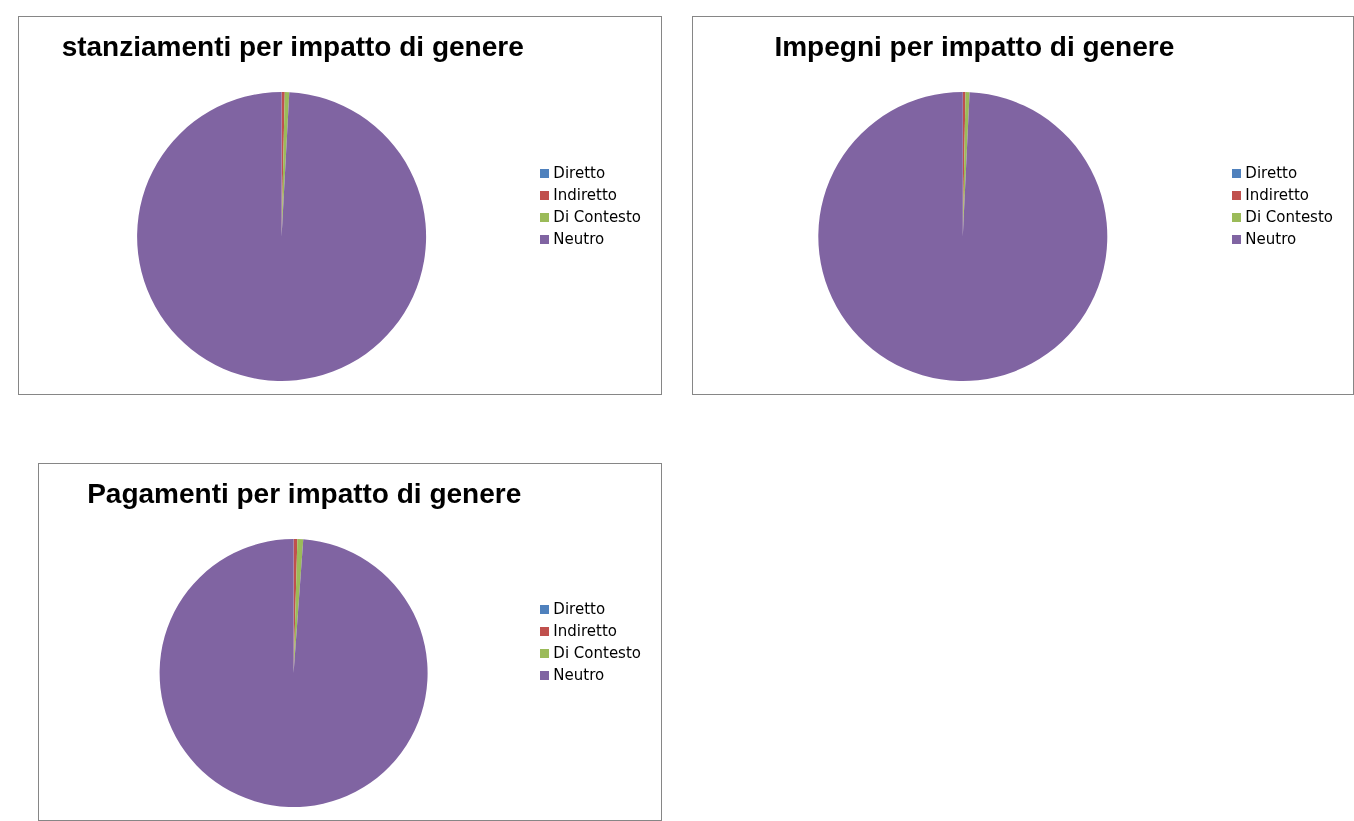  Describe the element at coordinates (974, 47) in the screenshot. I see `chart-title: Impegni per impatto di genere` at that location.